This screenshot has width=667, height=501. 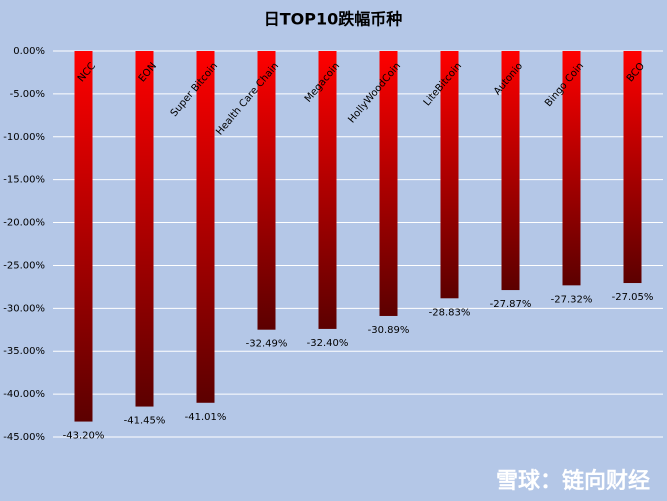 What do you see at coordinates (389, 330) in the screenshot?
I see `value-label: -30.89%` at bounding box center [389, 330].